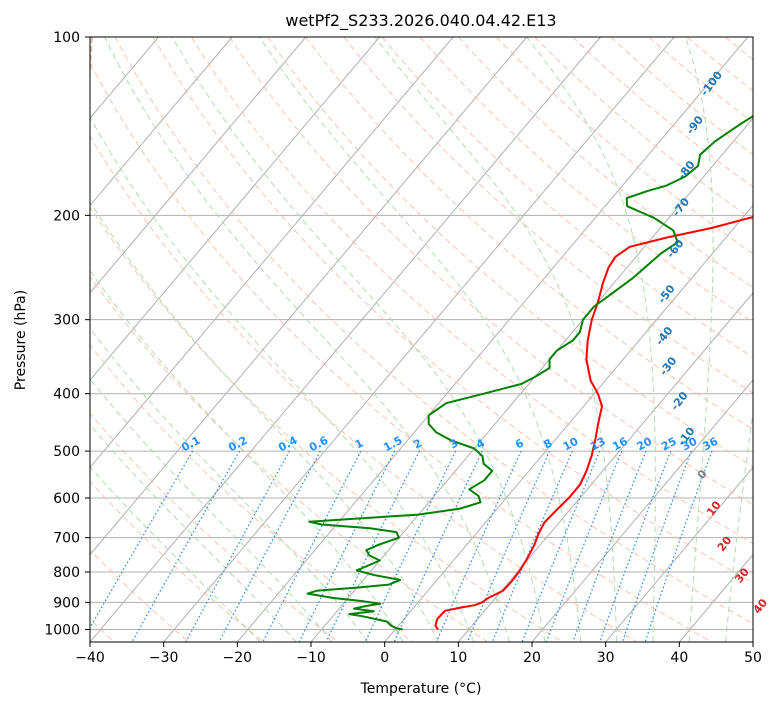  I want to click on reference-arc, so click(91, 61).